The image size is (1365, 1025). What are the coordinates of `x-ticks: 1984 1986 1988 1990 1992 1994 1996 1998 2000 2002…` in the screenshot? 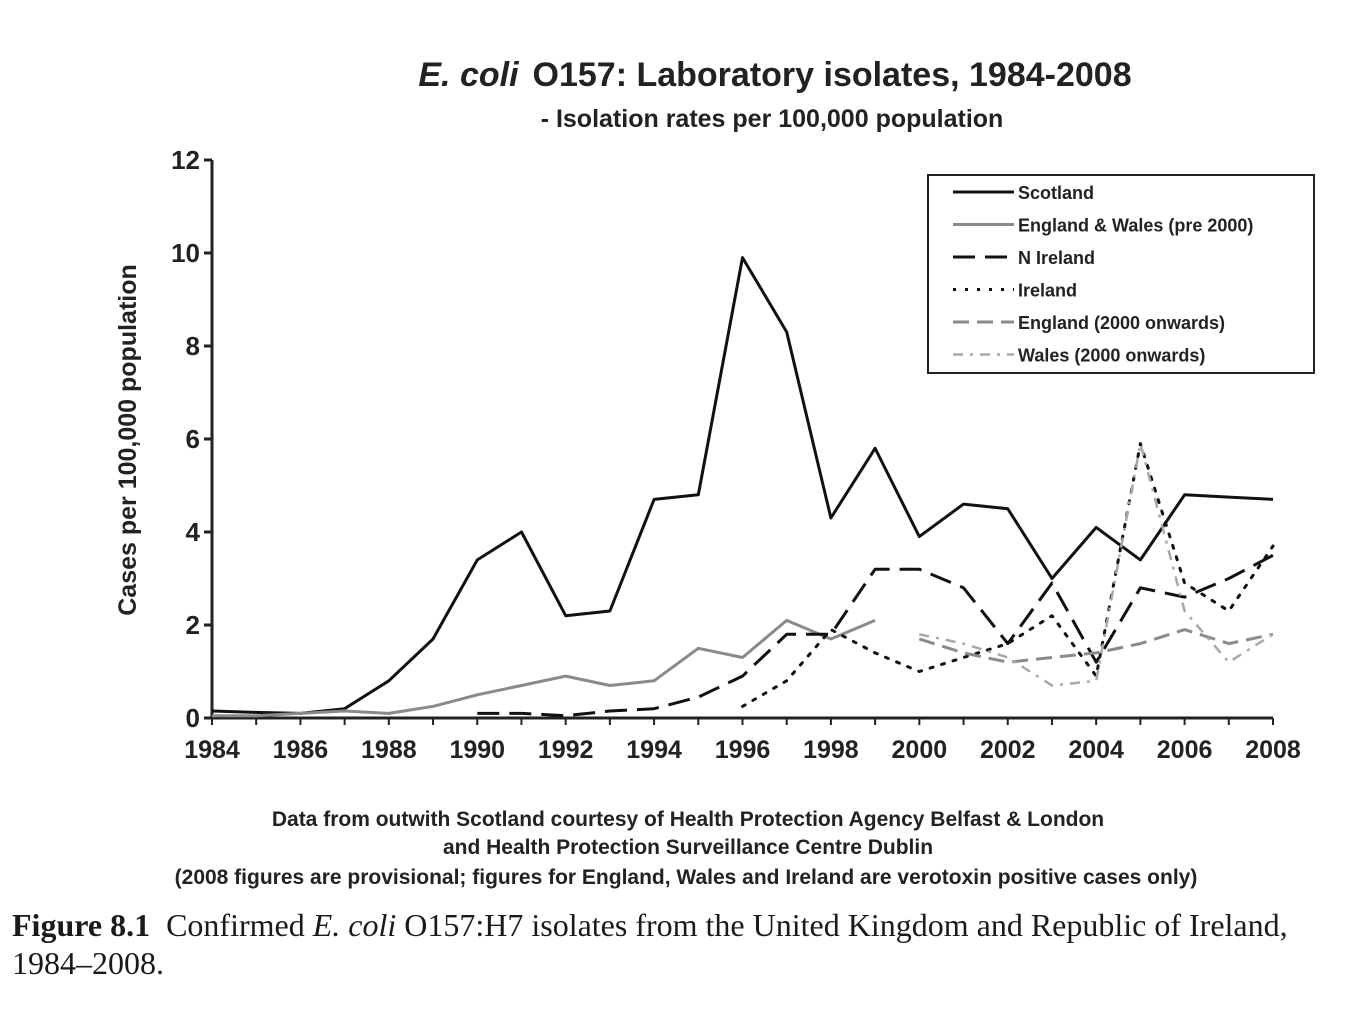 It's located at (742, 741).